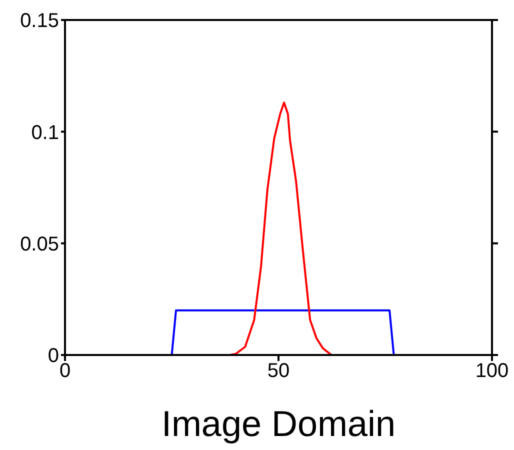  I want to click on x-axis-title: Image Domain, so click(278, 423).